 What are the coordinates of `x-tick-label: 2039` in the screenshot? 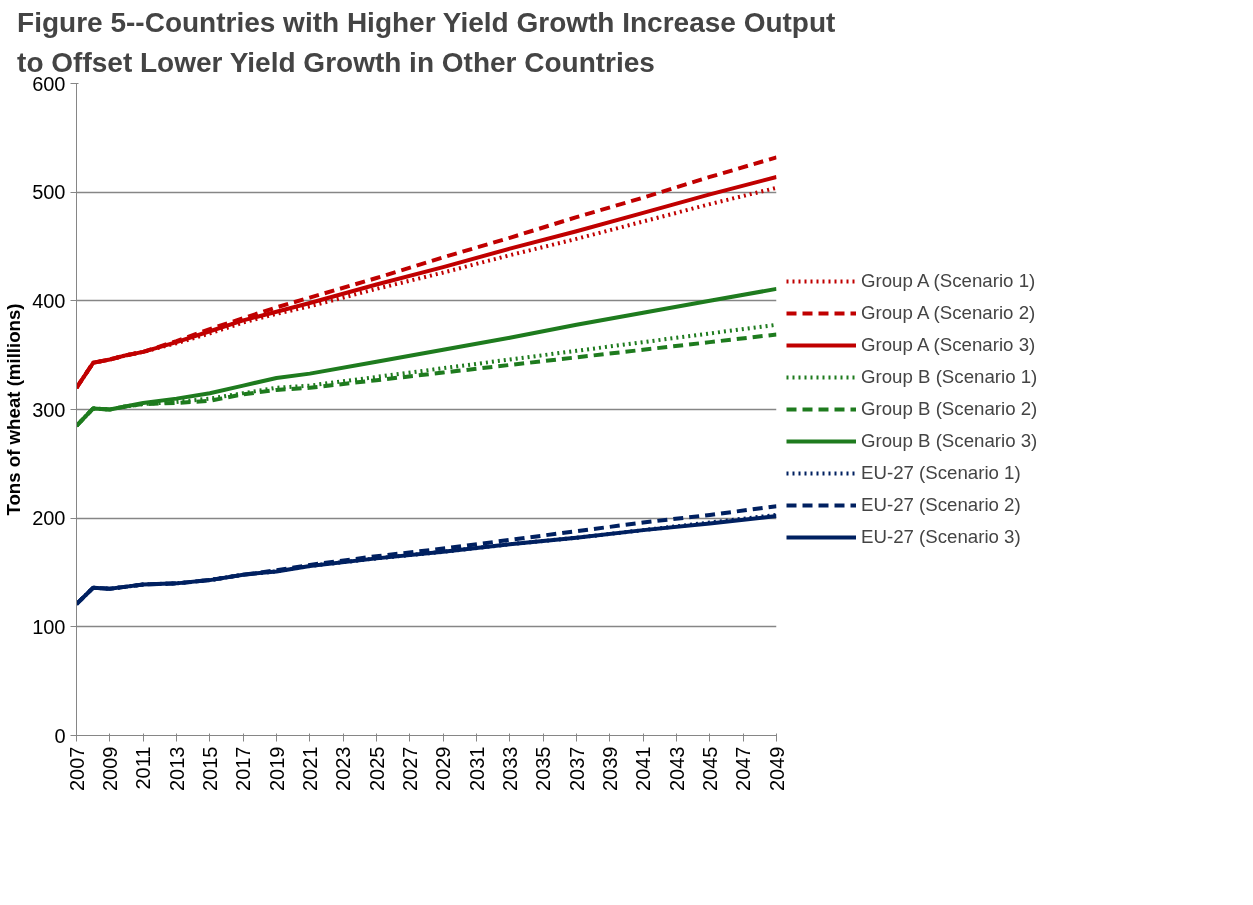 It's located at (609, 768).